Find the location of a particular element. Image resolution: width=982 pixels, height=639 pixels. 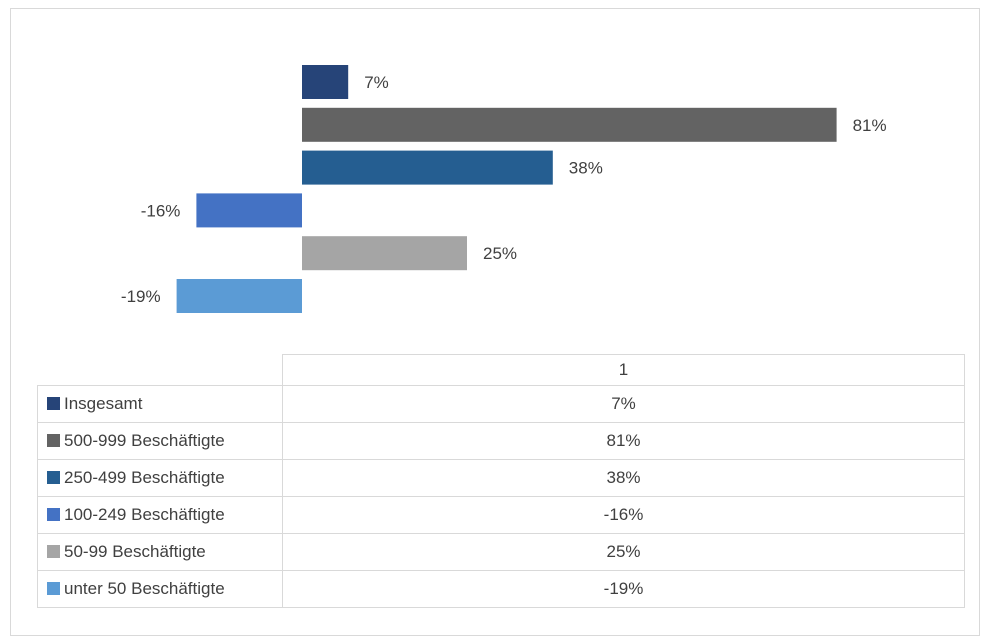

table-series-cell: 500-999 Beschäftigte is located at coordinates (160, 441).